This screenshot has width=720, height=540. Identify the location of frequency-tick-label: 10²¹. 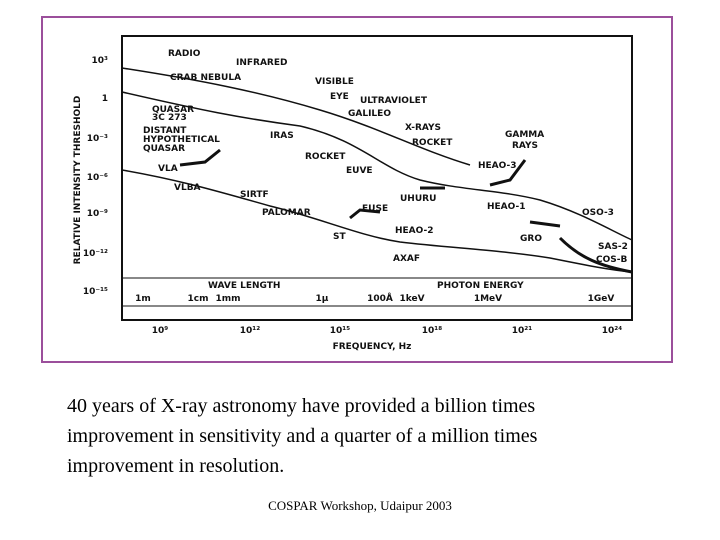
(522, 331).